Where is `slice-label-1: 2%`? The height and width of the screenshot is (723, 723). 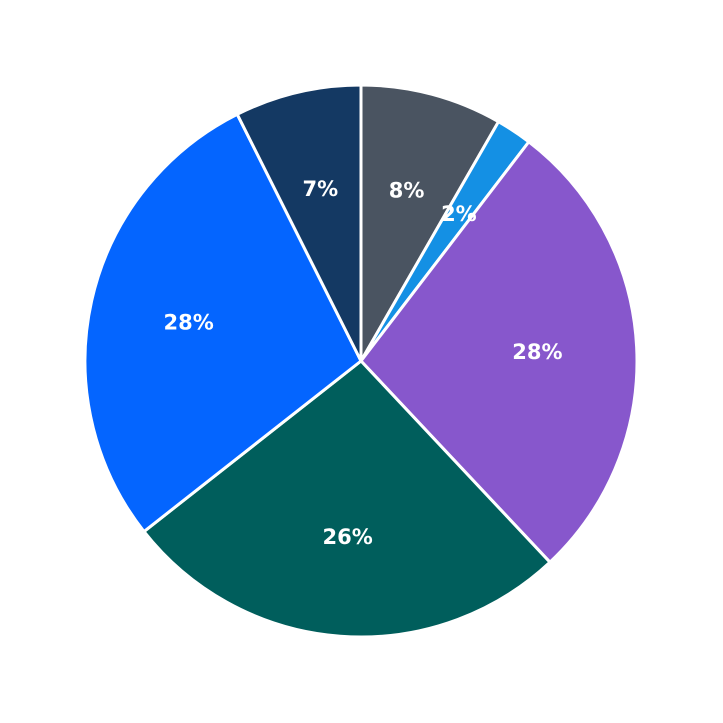 slice-label-1: 2% is located at coordinates (459, 214).